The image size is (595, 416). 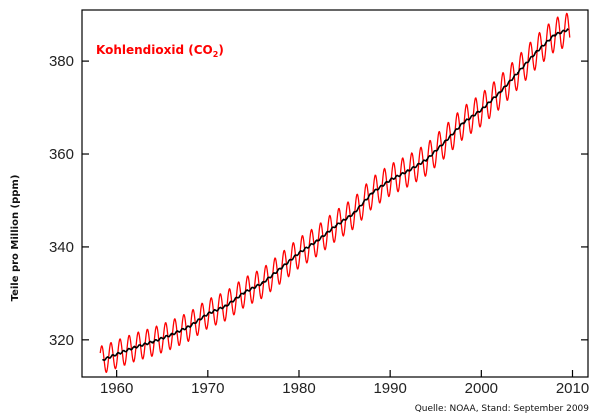 I want to click on series-label: Kohlendioxid (CO2), so click(x=160, y=51).